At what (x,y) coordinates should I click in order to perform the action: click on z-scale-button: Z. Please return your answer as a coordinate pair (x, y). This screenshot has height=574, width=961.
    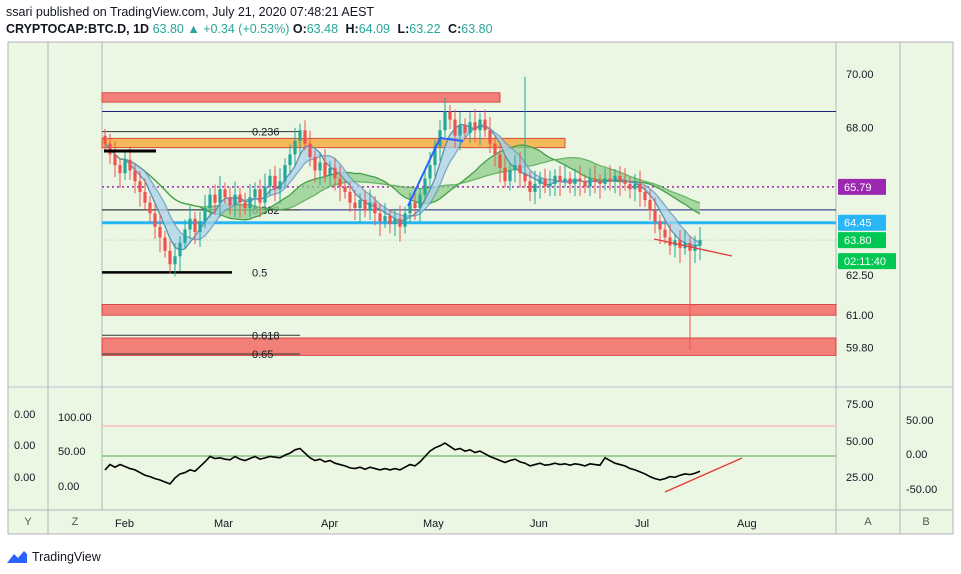
    Looking at the image, I should click on (75, 522).